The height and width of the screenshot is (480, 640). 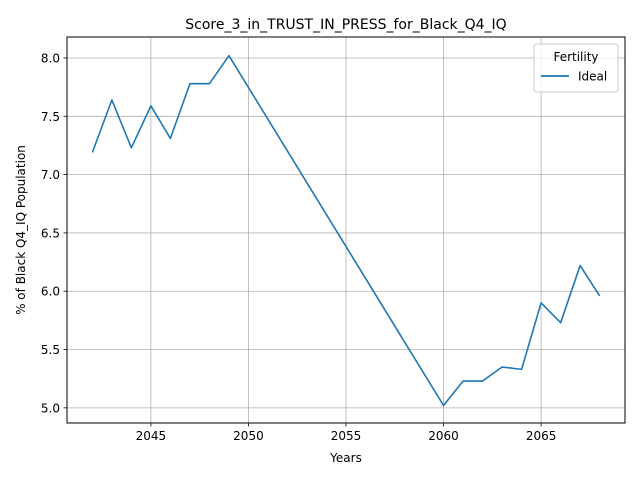 I want to click on y-tick-label: 7.5, so click(x=50, y=117).